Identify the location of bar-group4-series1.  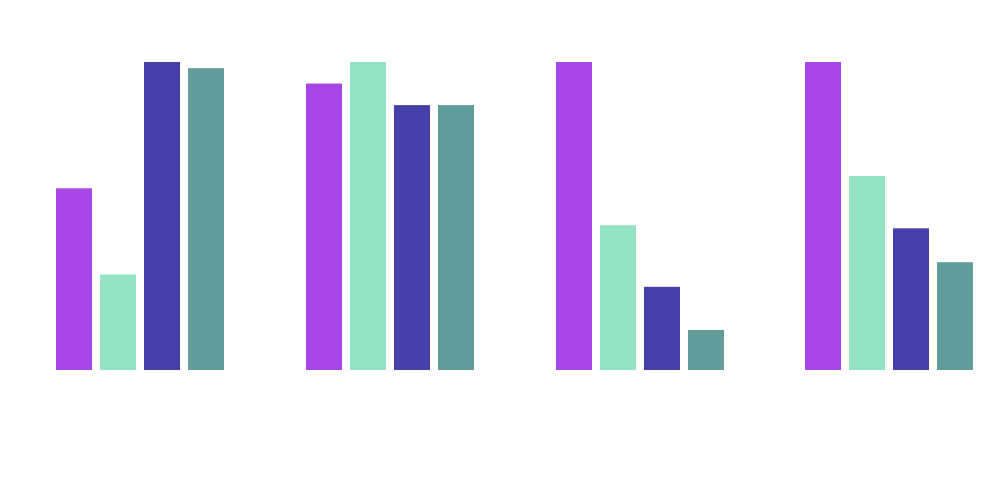
(823, 216).